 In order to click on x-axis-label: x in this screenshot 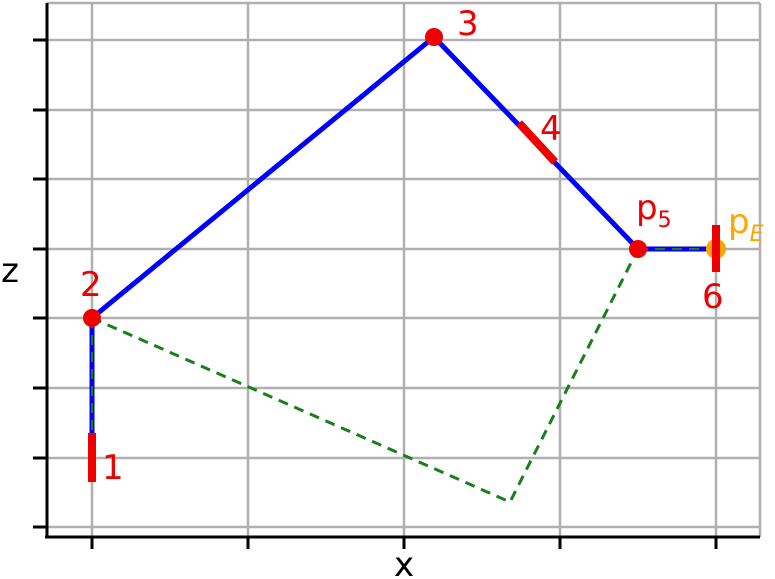, I will do `click(404, 562)`.